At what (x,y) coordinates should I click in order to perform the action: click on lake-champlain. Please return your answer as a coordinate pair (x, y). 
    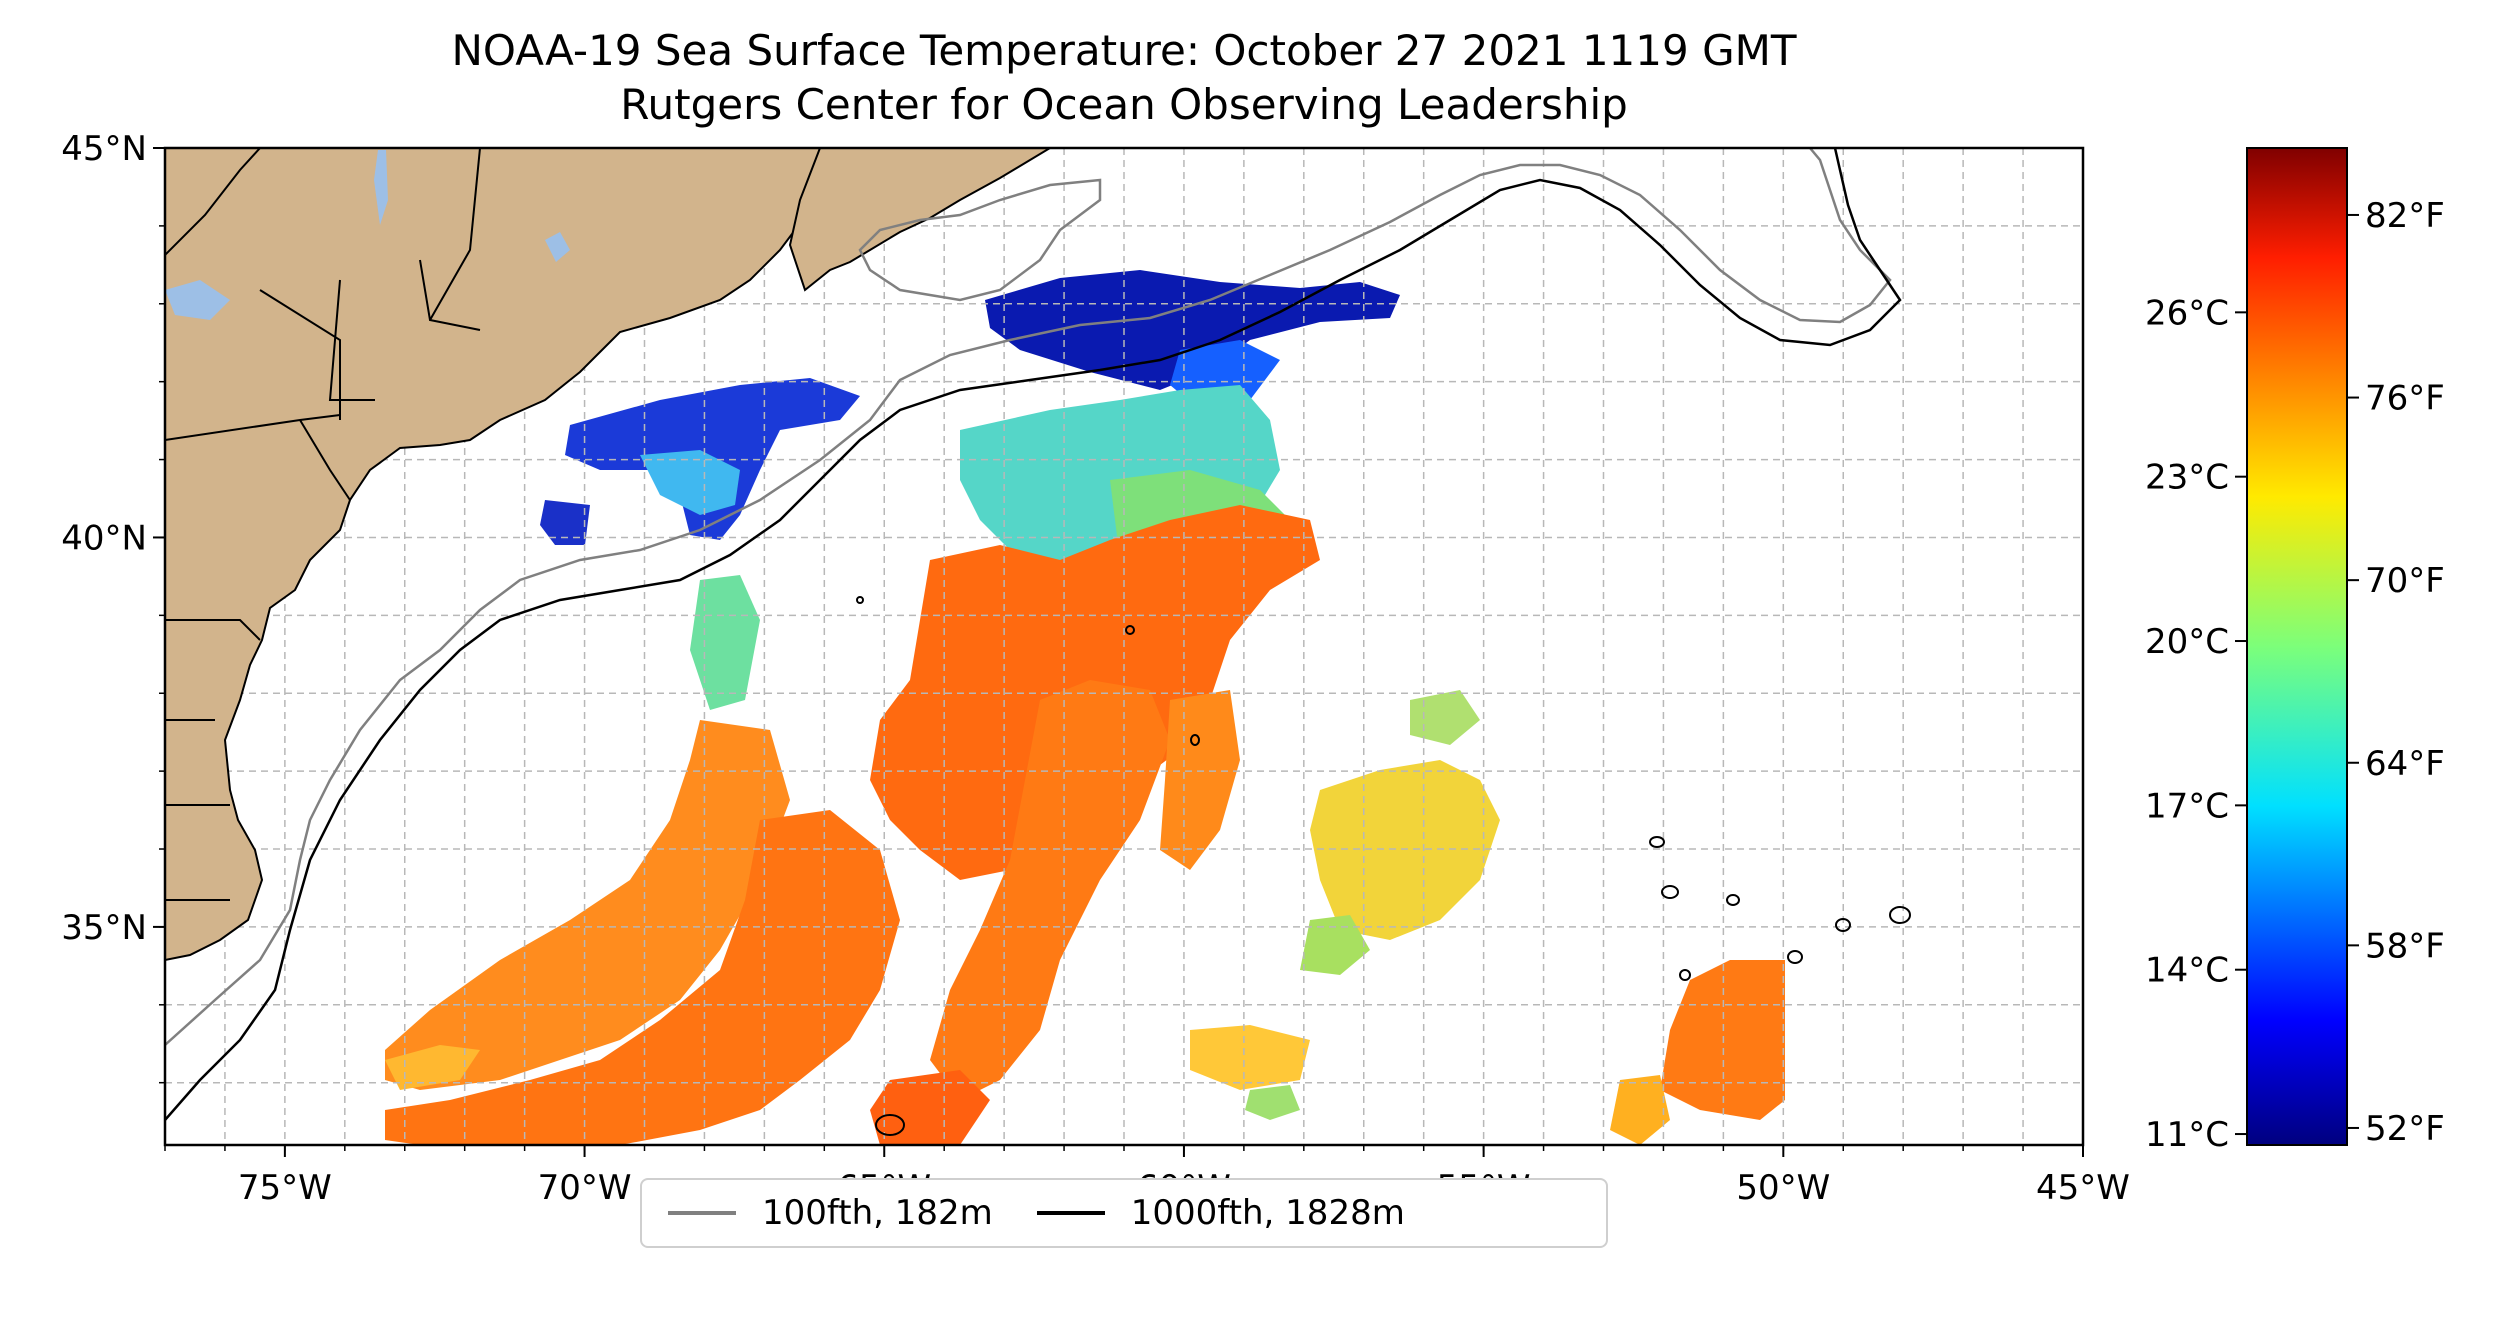
    Looking at the image, I should click on (381, 187).